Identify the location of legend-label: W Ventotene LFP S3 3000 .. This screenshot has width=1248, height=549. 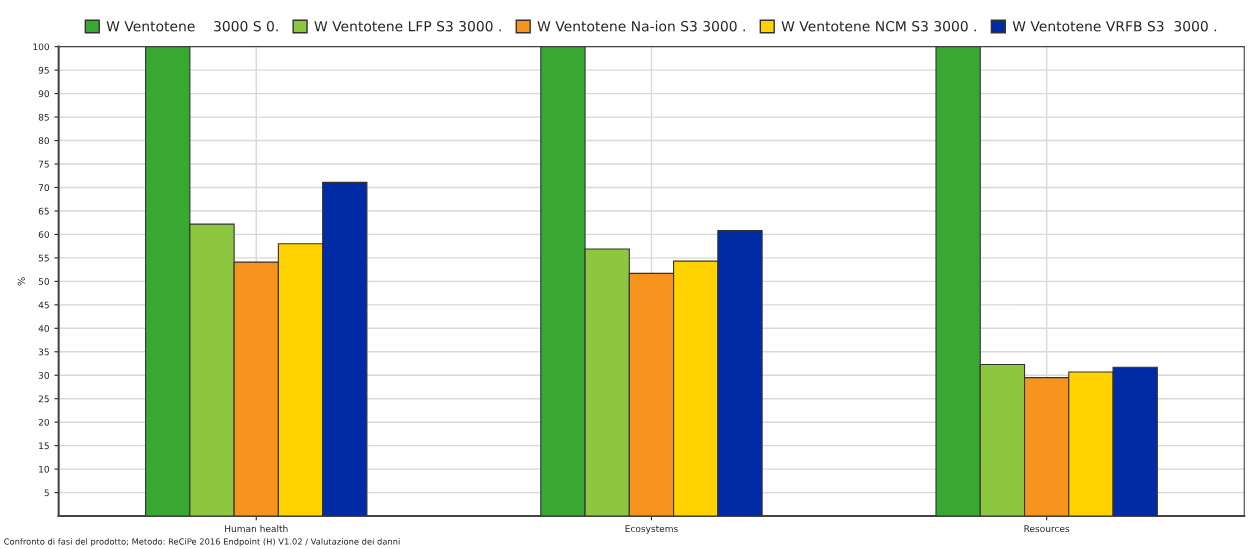
(407, 26).